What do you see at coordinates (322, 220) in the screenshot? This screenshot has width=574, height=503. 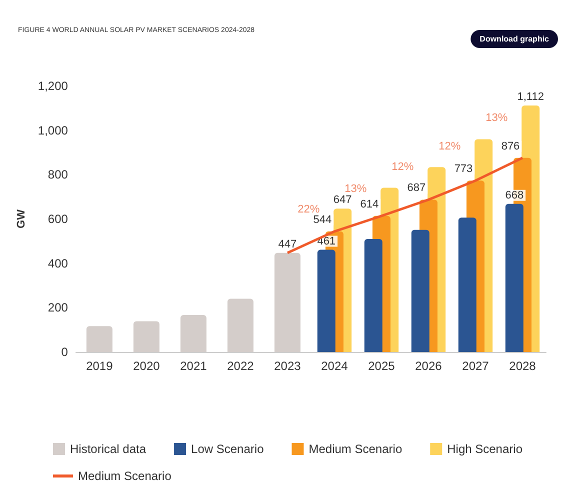 I see `data-label: 544` at bounding box center [322, 220].